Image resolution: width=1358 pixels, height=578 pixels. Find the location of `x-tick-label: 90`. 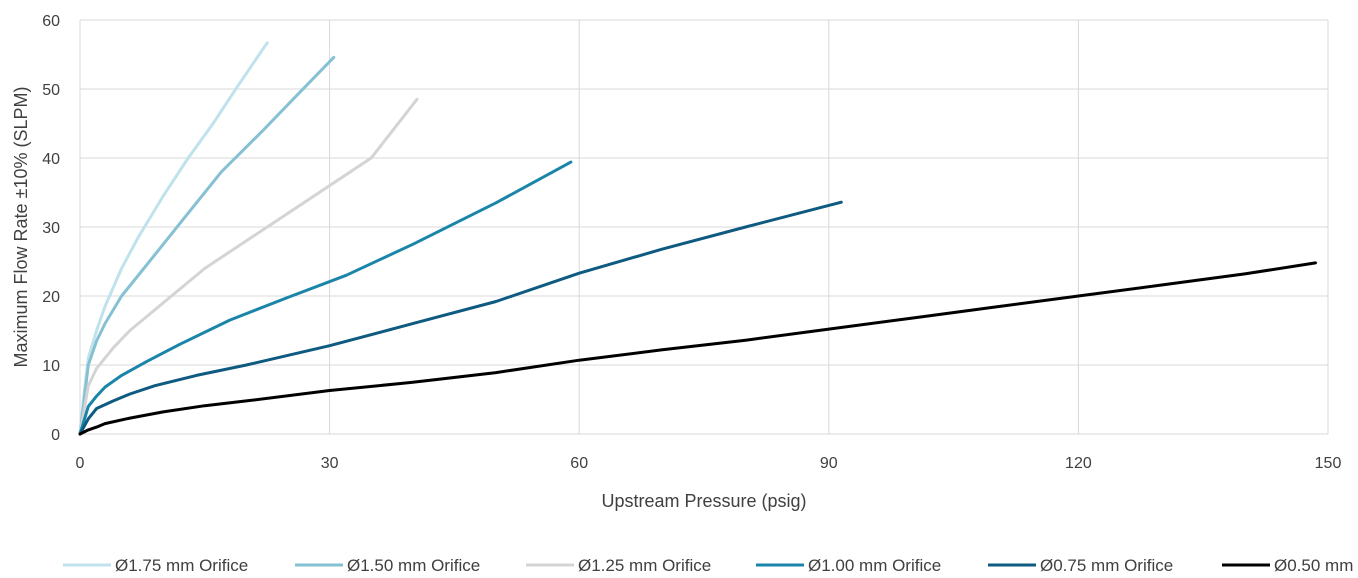

x-tick-label: 90 is located at coordinates (829, 463).